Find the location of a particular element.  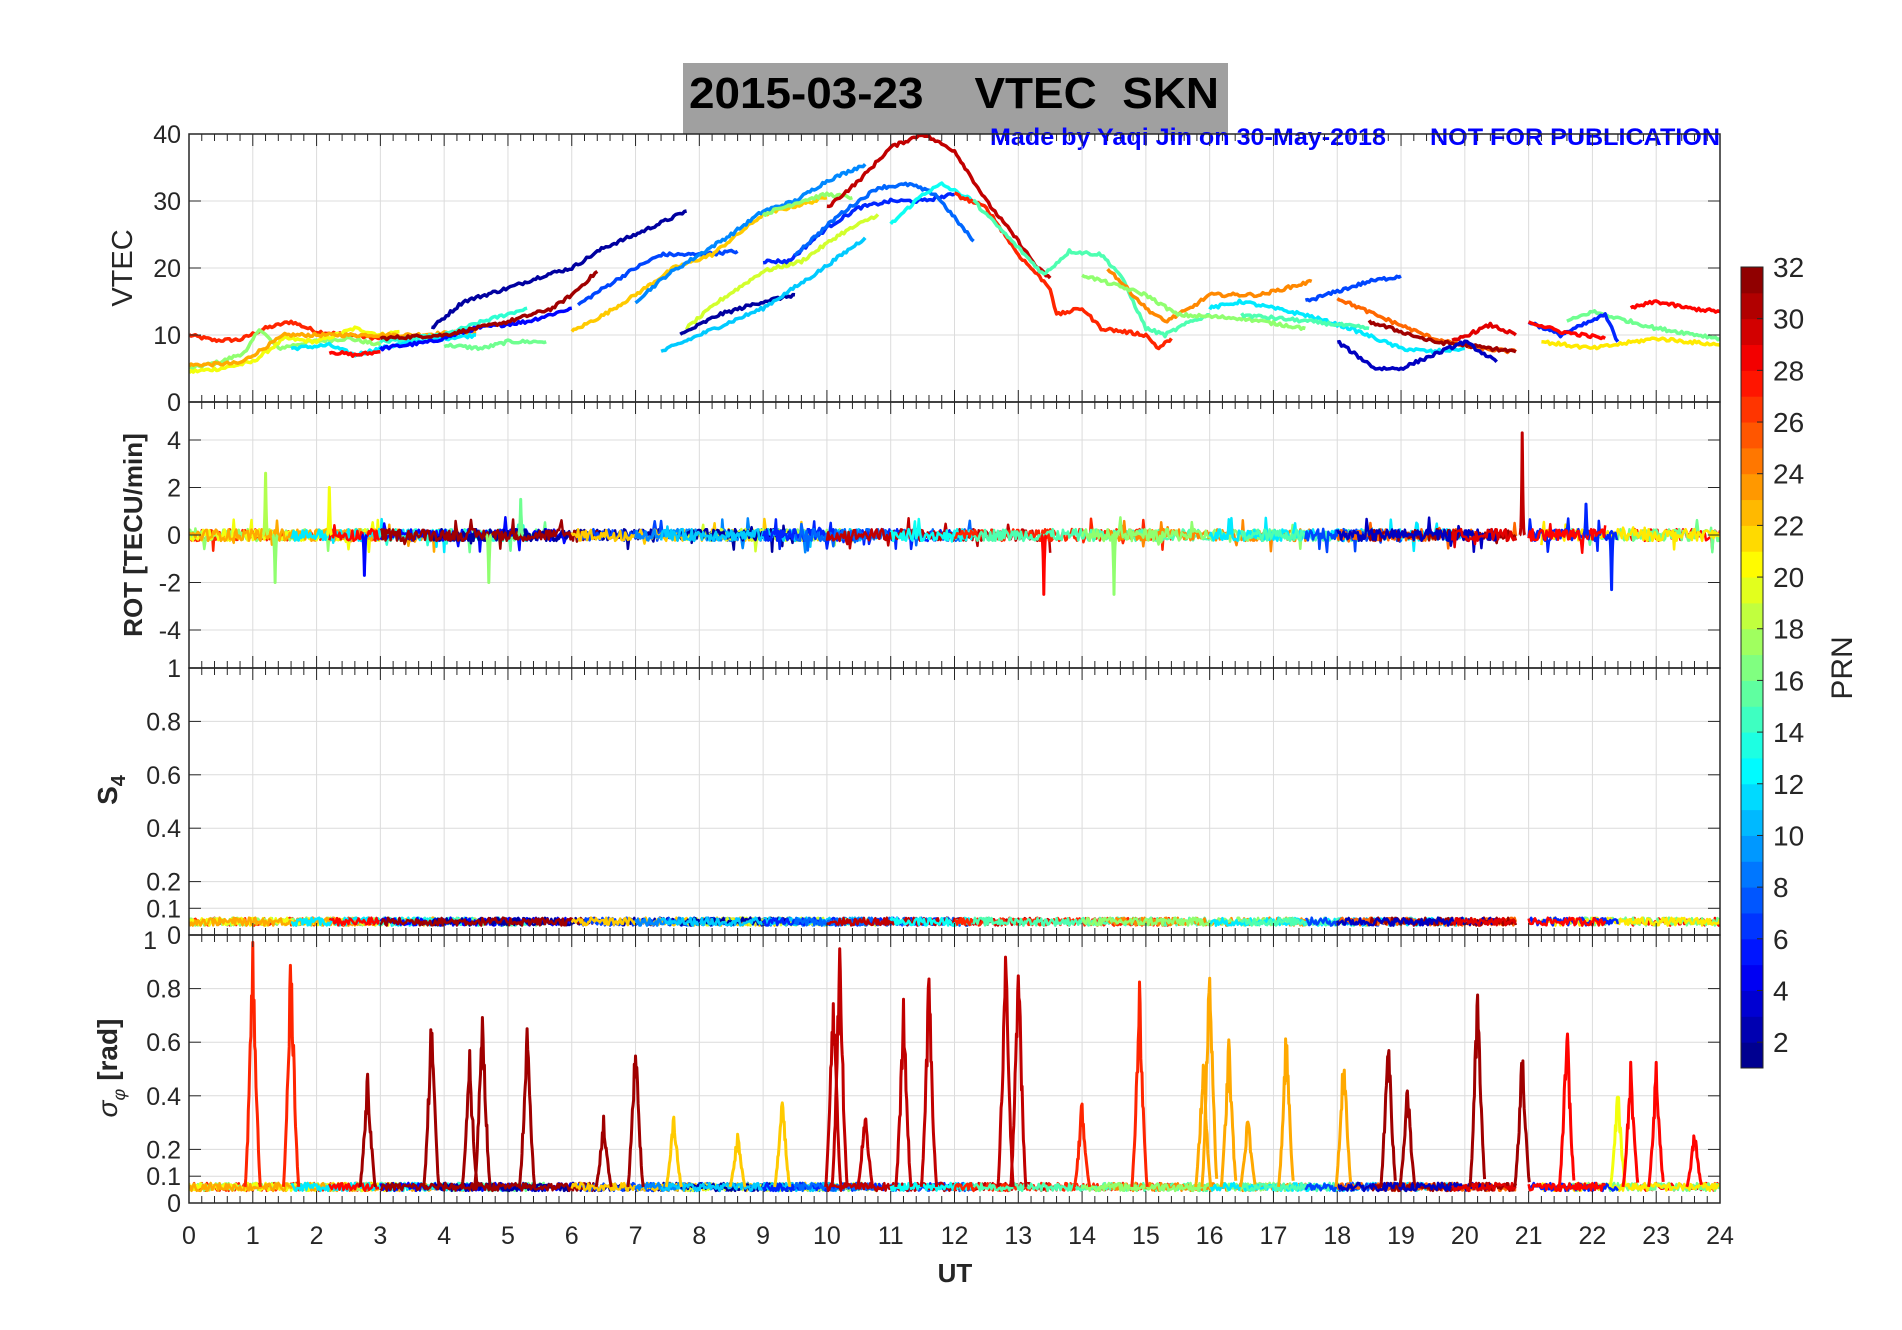

x-tick-label: 19 is located at coordinates (1401, 1236).